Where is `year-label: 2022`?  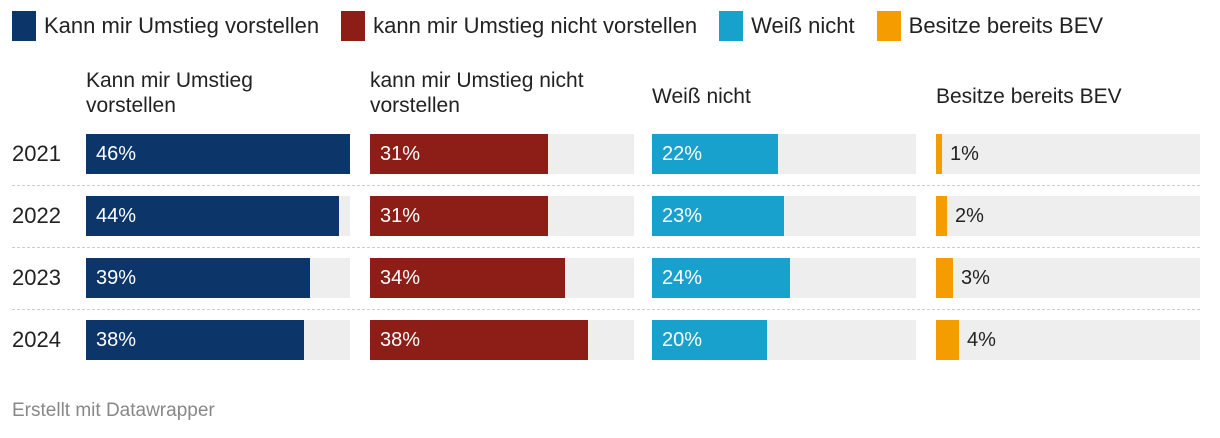 year-label: 2022 is located at coordinates (36, 215).